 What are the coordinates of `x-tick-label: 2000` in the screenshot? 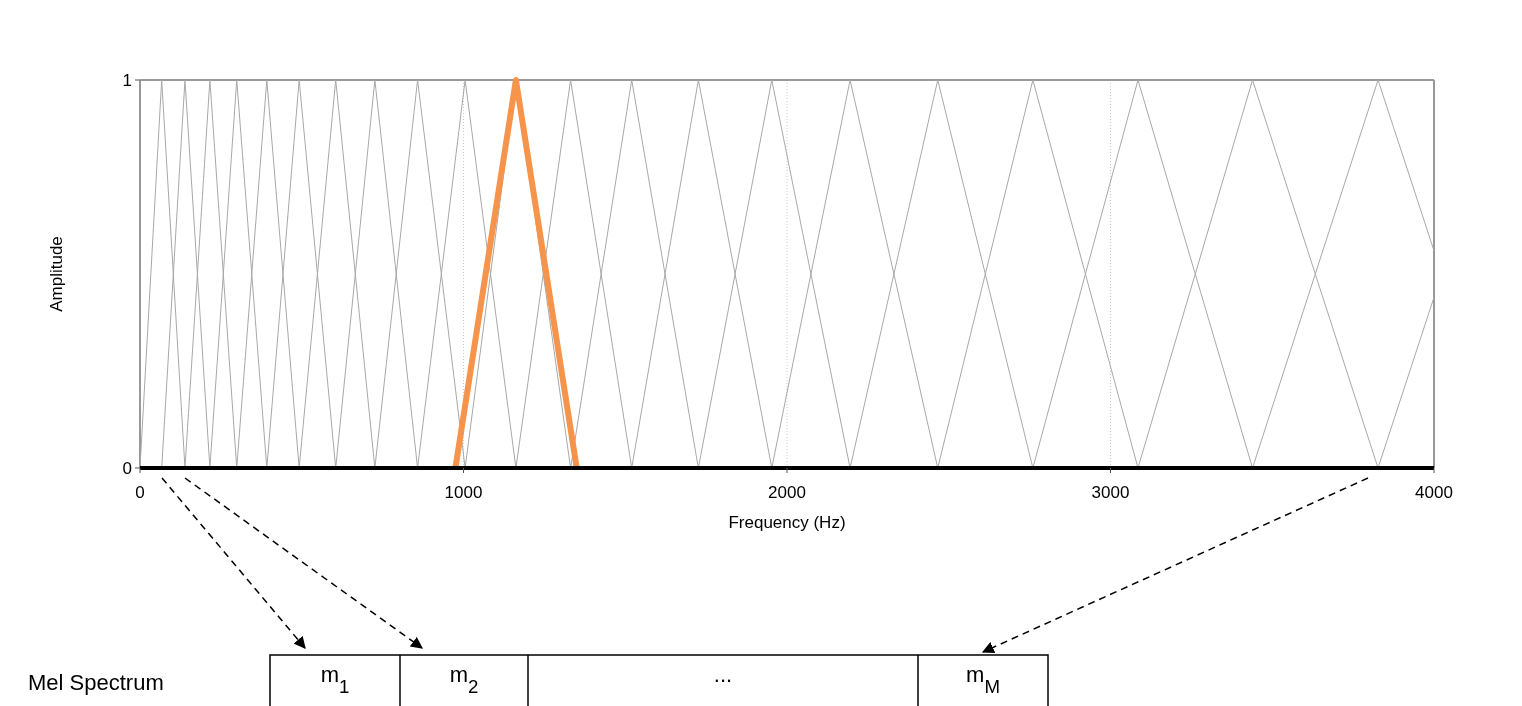 It's located at (787, 492).